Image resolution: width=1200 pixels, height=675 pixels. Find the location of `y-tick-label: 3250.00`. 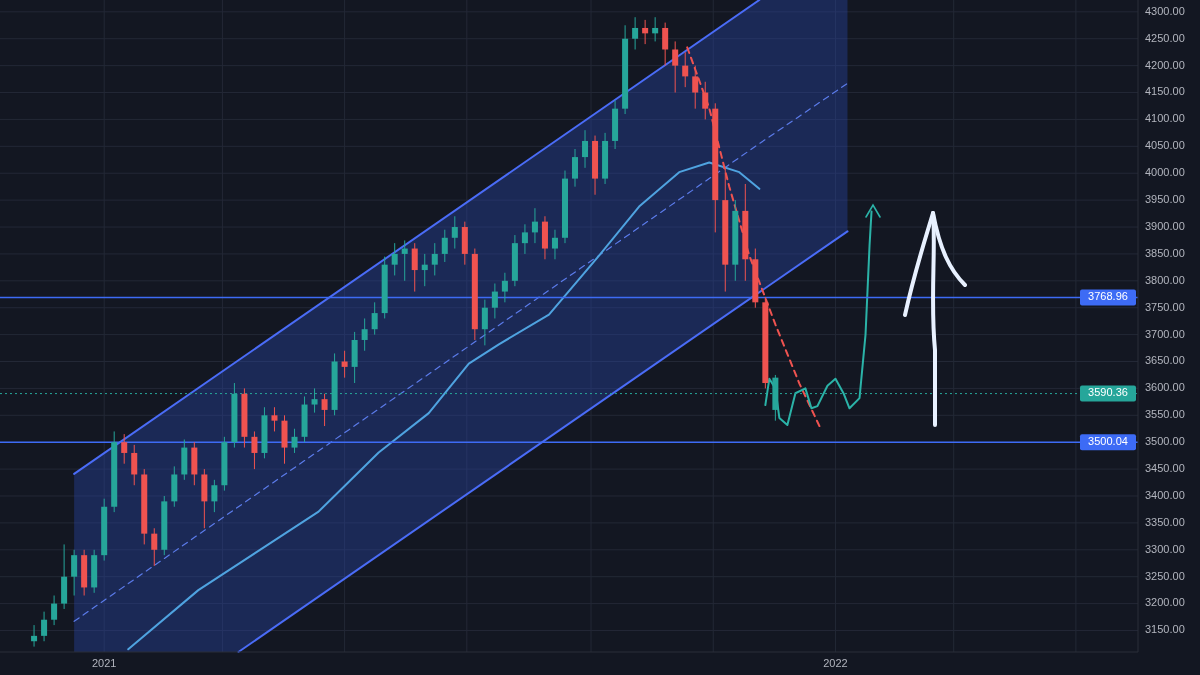

y-tick-label: 3250.00 is located at coordinates (1165, 575).